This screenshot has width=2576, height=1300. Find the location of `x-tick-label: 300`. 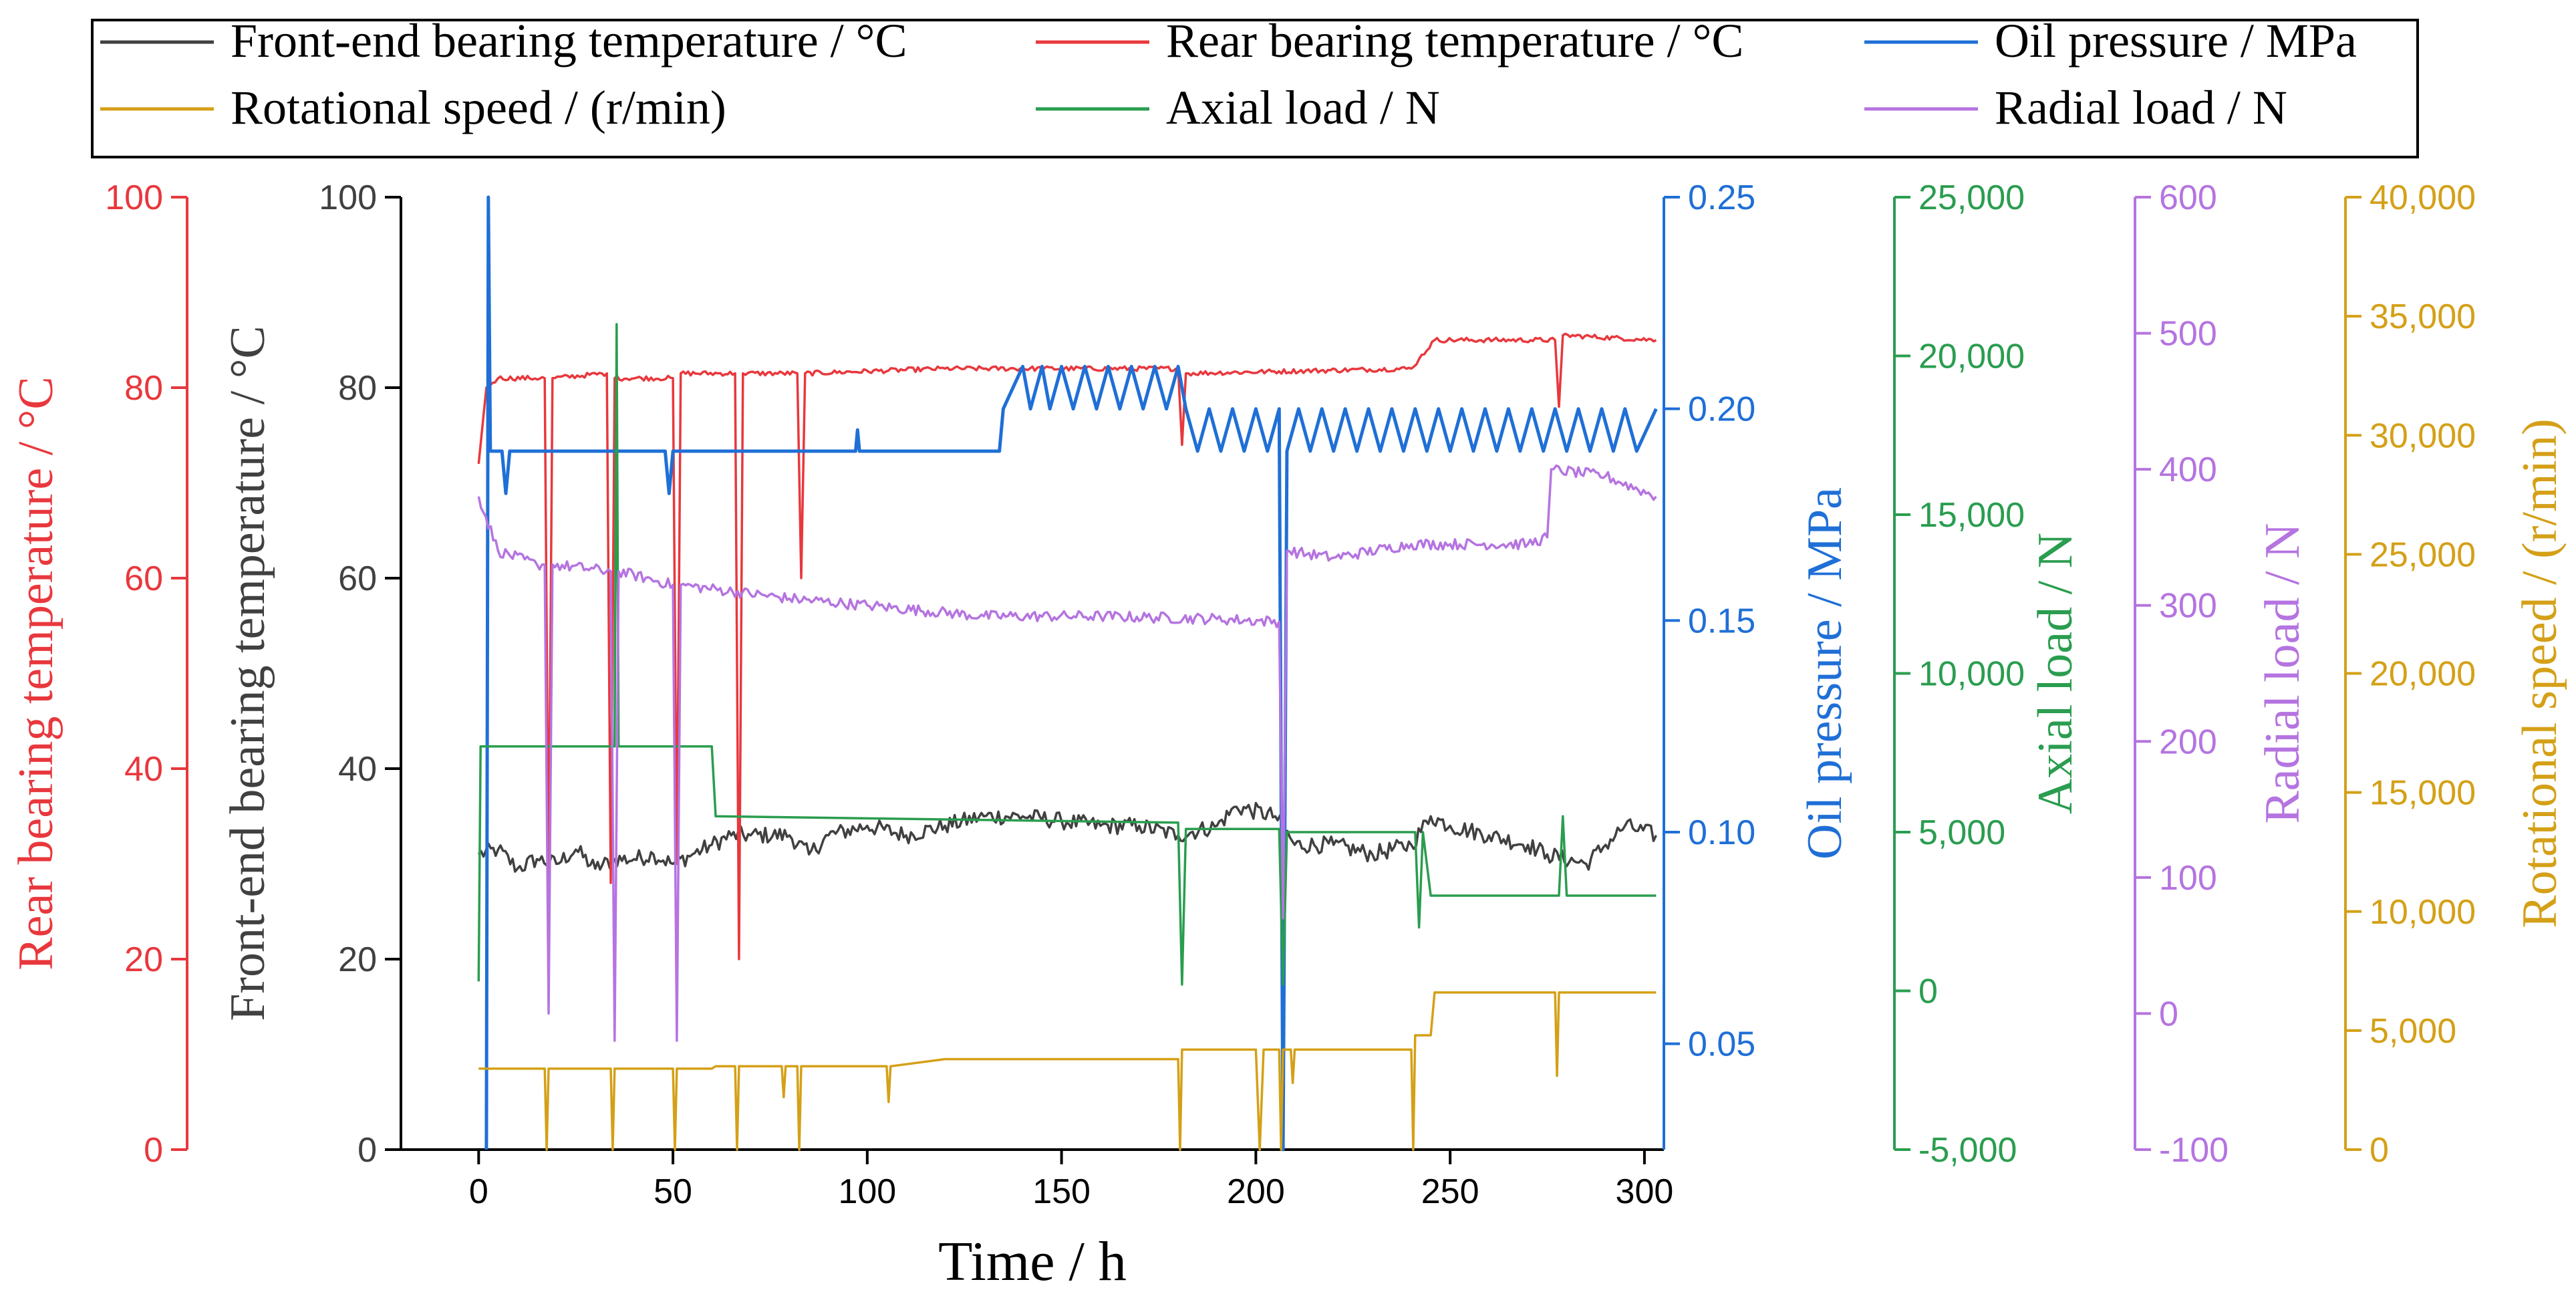

x-tick-label: 300 is located at coordinates (1645, 1192).